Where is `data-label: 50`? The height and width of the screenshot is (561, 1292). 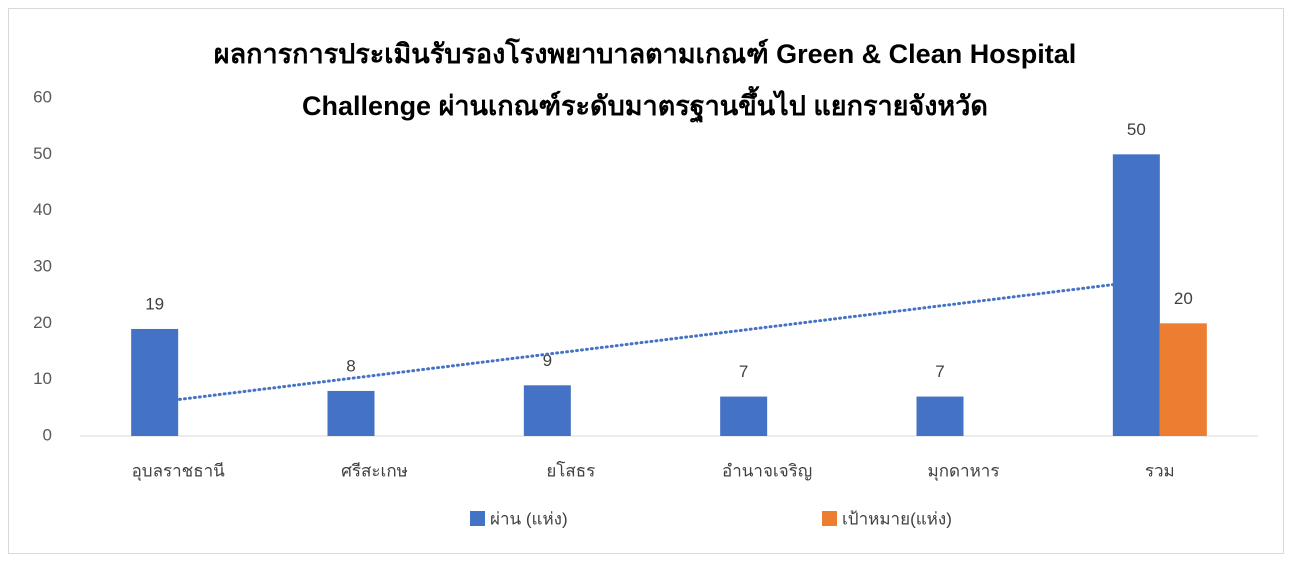 data-label: 50 is located at coordinates (1136, 129).